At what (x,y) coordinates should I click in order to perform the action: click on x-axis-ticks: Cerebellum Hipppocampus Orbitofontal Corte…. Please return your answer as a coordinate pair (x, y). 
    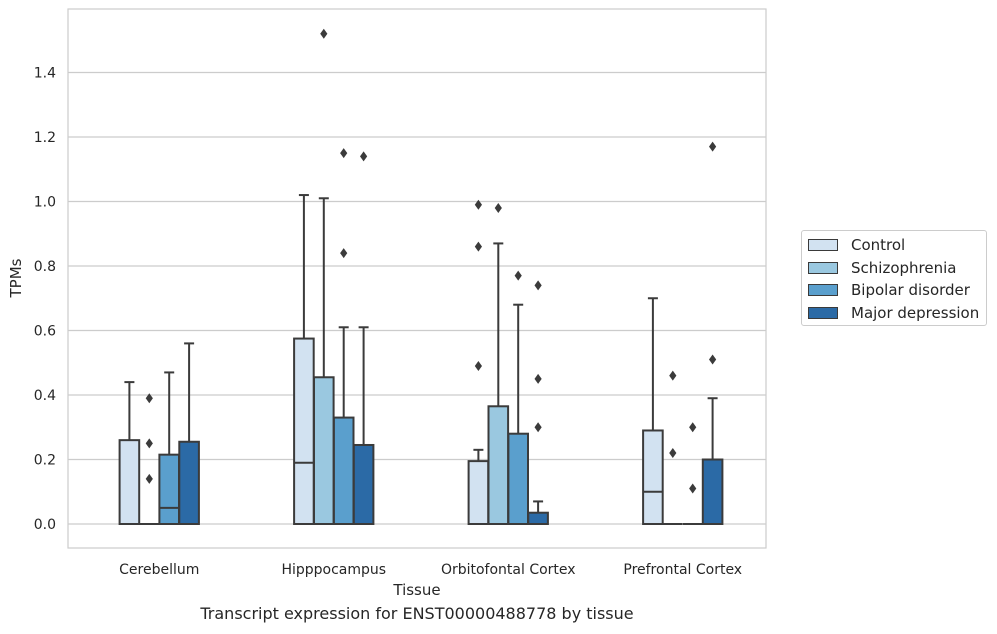
    Looking at the image, I should click on (430, 570).